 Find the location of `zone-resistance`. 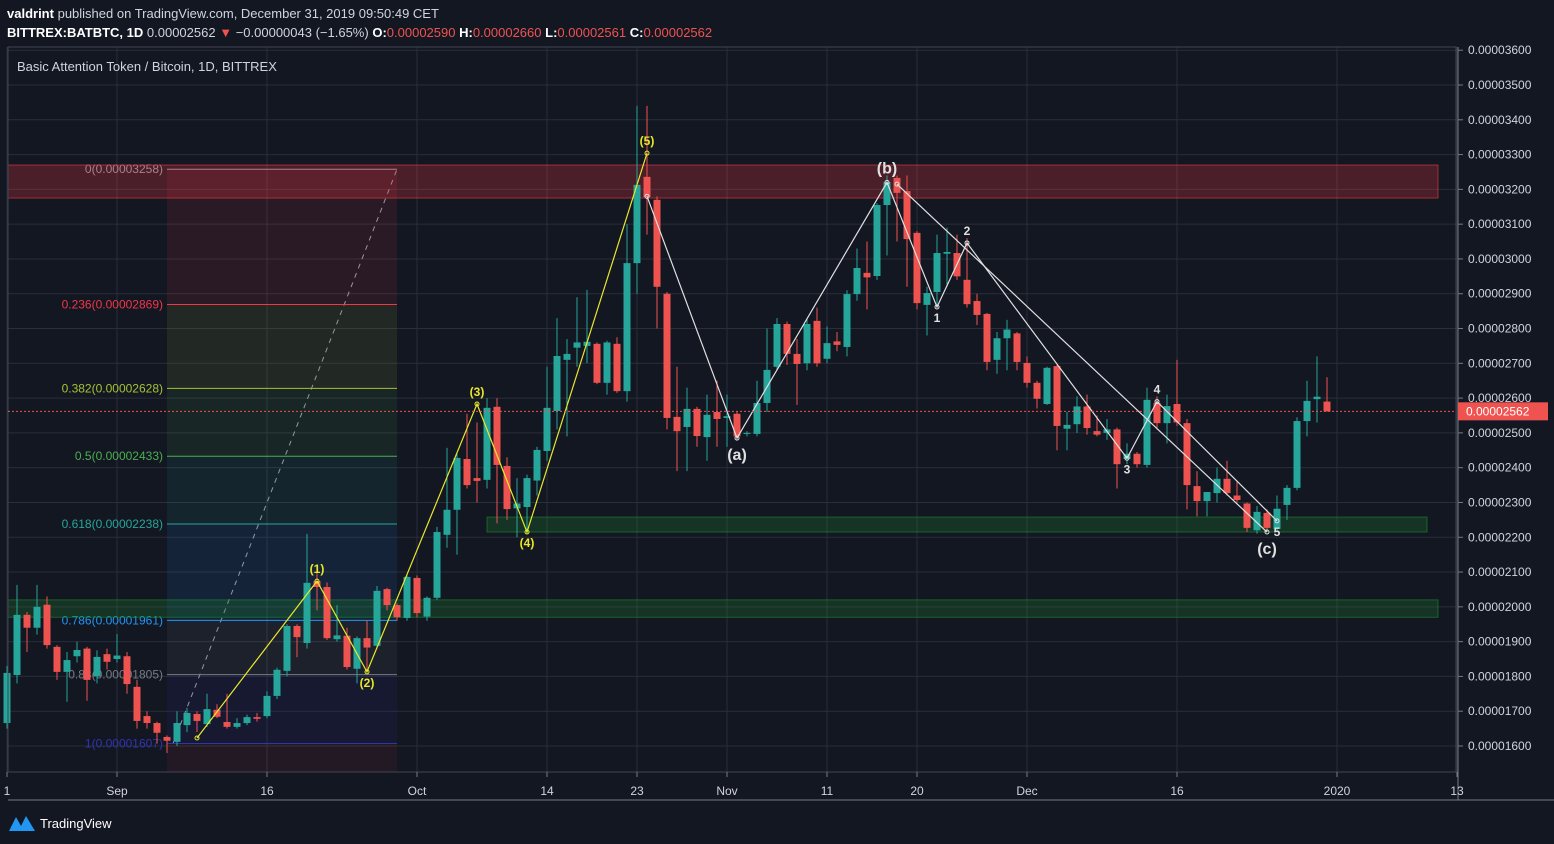

zone-resistance is located at coordinates (723, 181).